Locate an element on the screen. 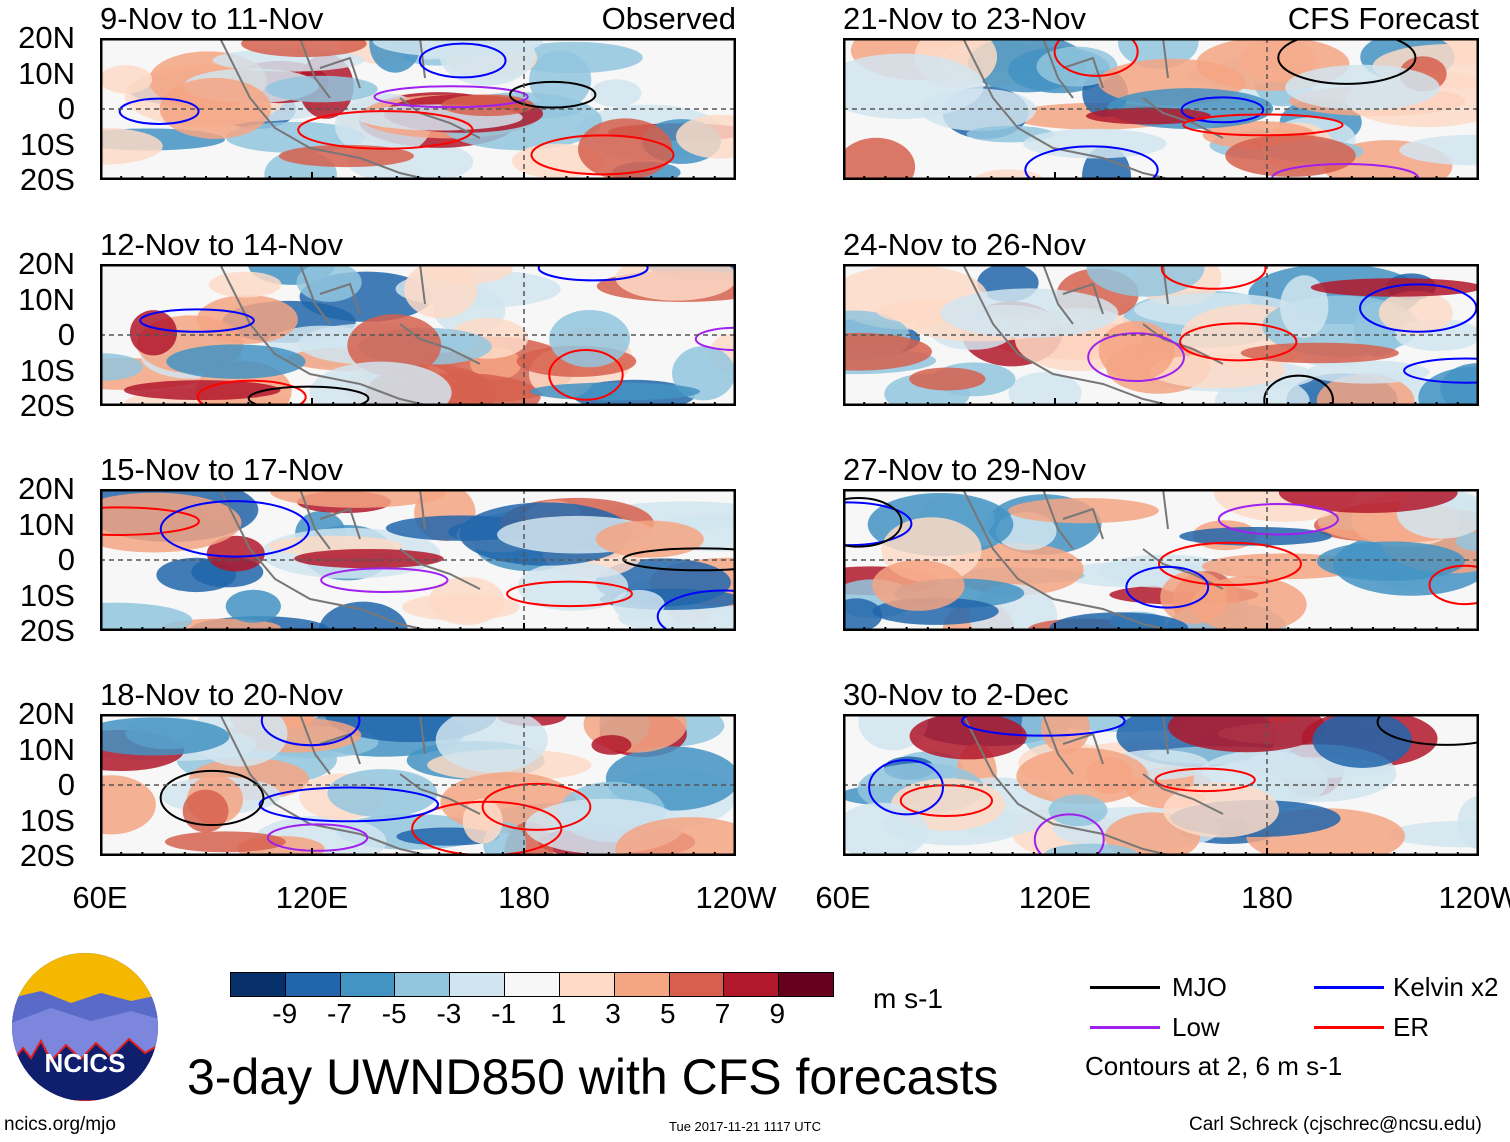 The width and height of the screenshot is (1510, 1142). footer-url: ncics.org/mjo is located at coordinates (60, 1124).